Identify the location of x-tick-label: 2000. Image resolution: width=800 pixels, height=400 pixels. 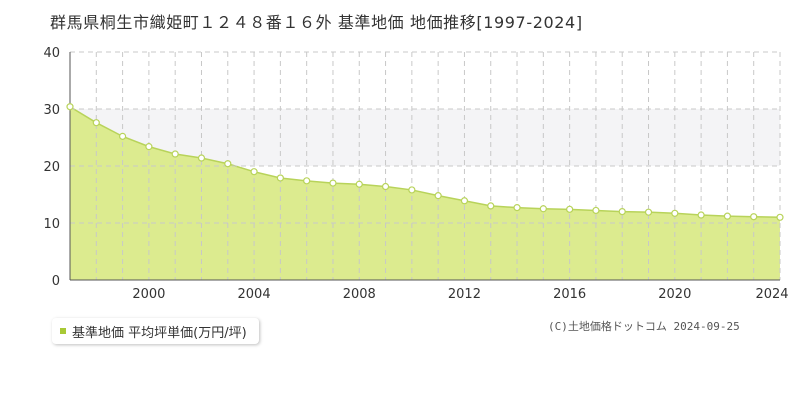
(148, 294).